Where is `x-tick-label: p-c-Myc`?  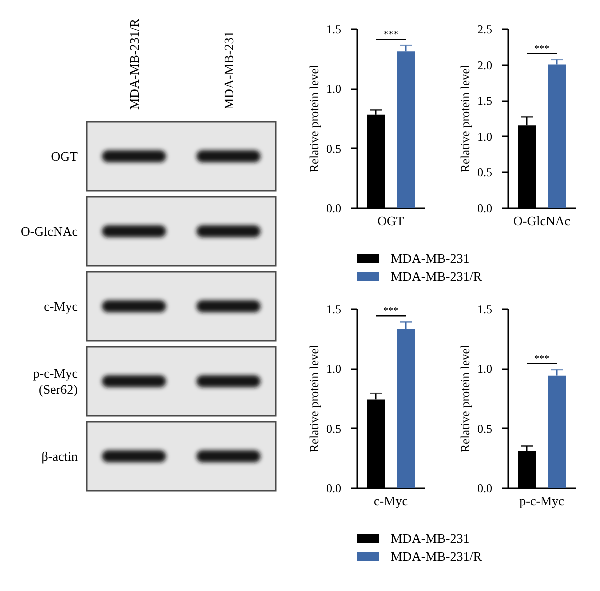
x-tick-label: p-c-Myc is located at coordinates (542, 501).